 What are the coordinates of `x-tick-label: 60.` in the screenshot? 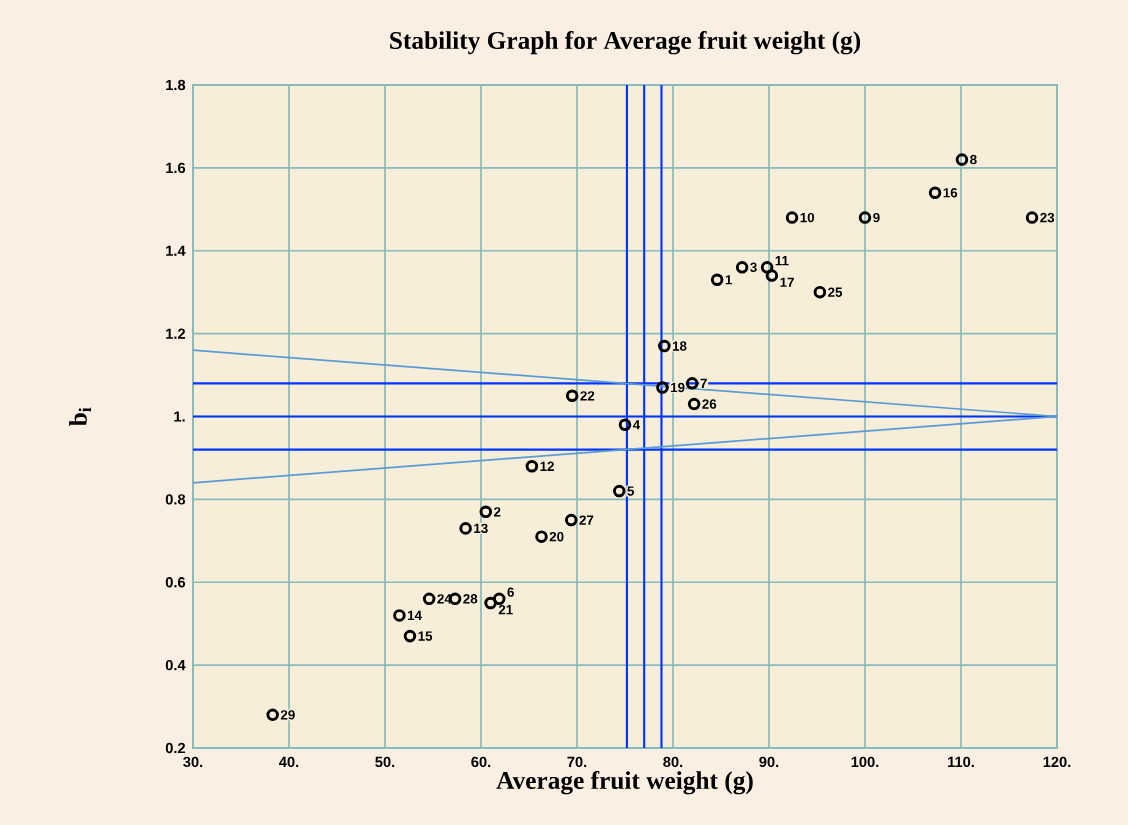 It's located at (481, 762).